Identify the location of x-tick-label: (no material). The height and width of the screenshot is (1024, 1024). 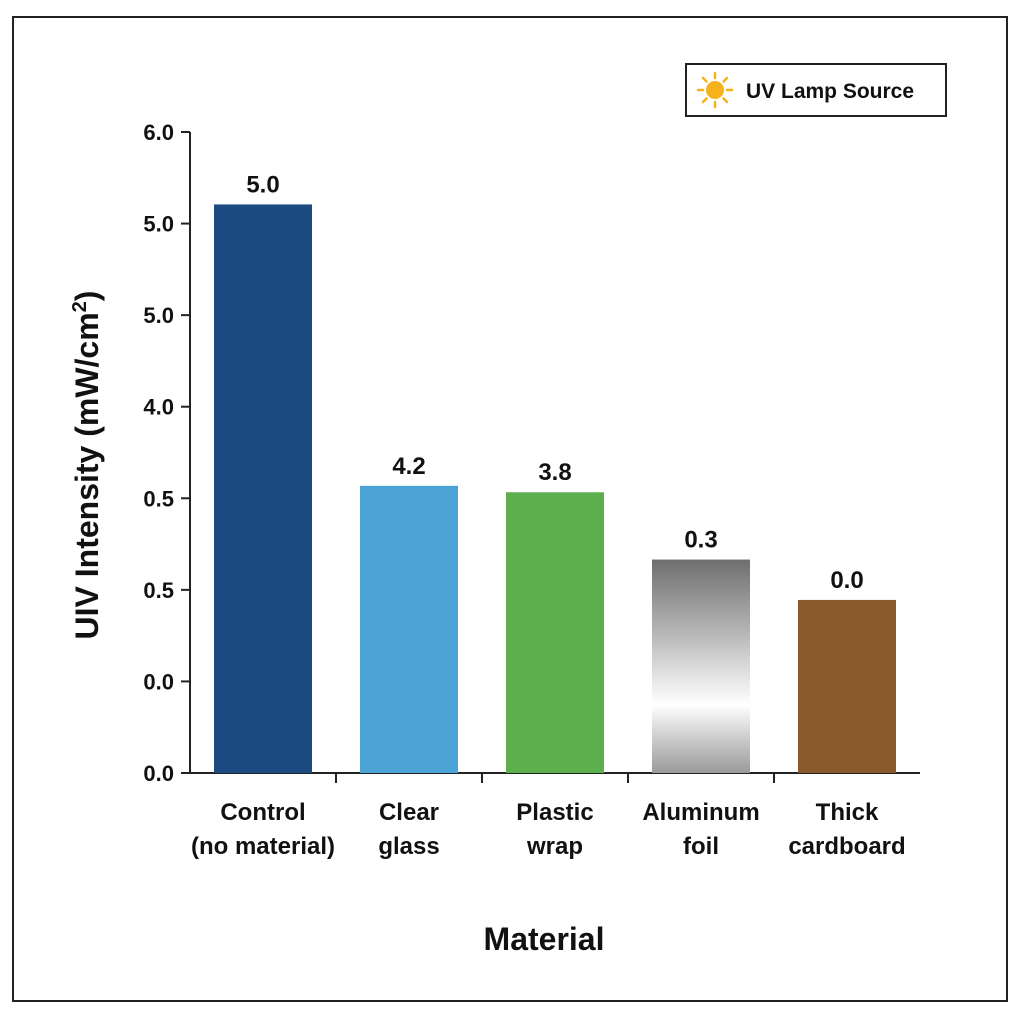
(263, 846).